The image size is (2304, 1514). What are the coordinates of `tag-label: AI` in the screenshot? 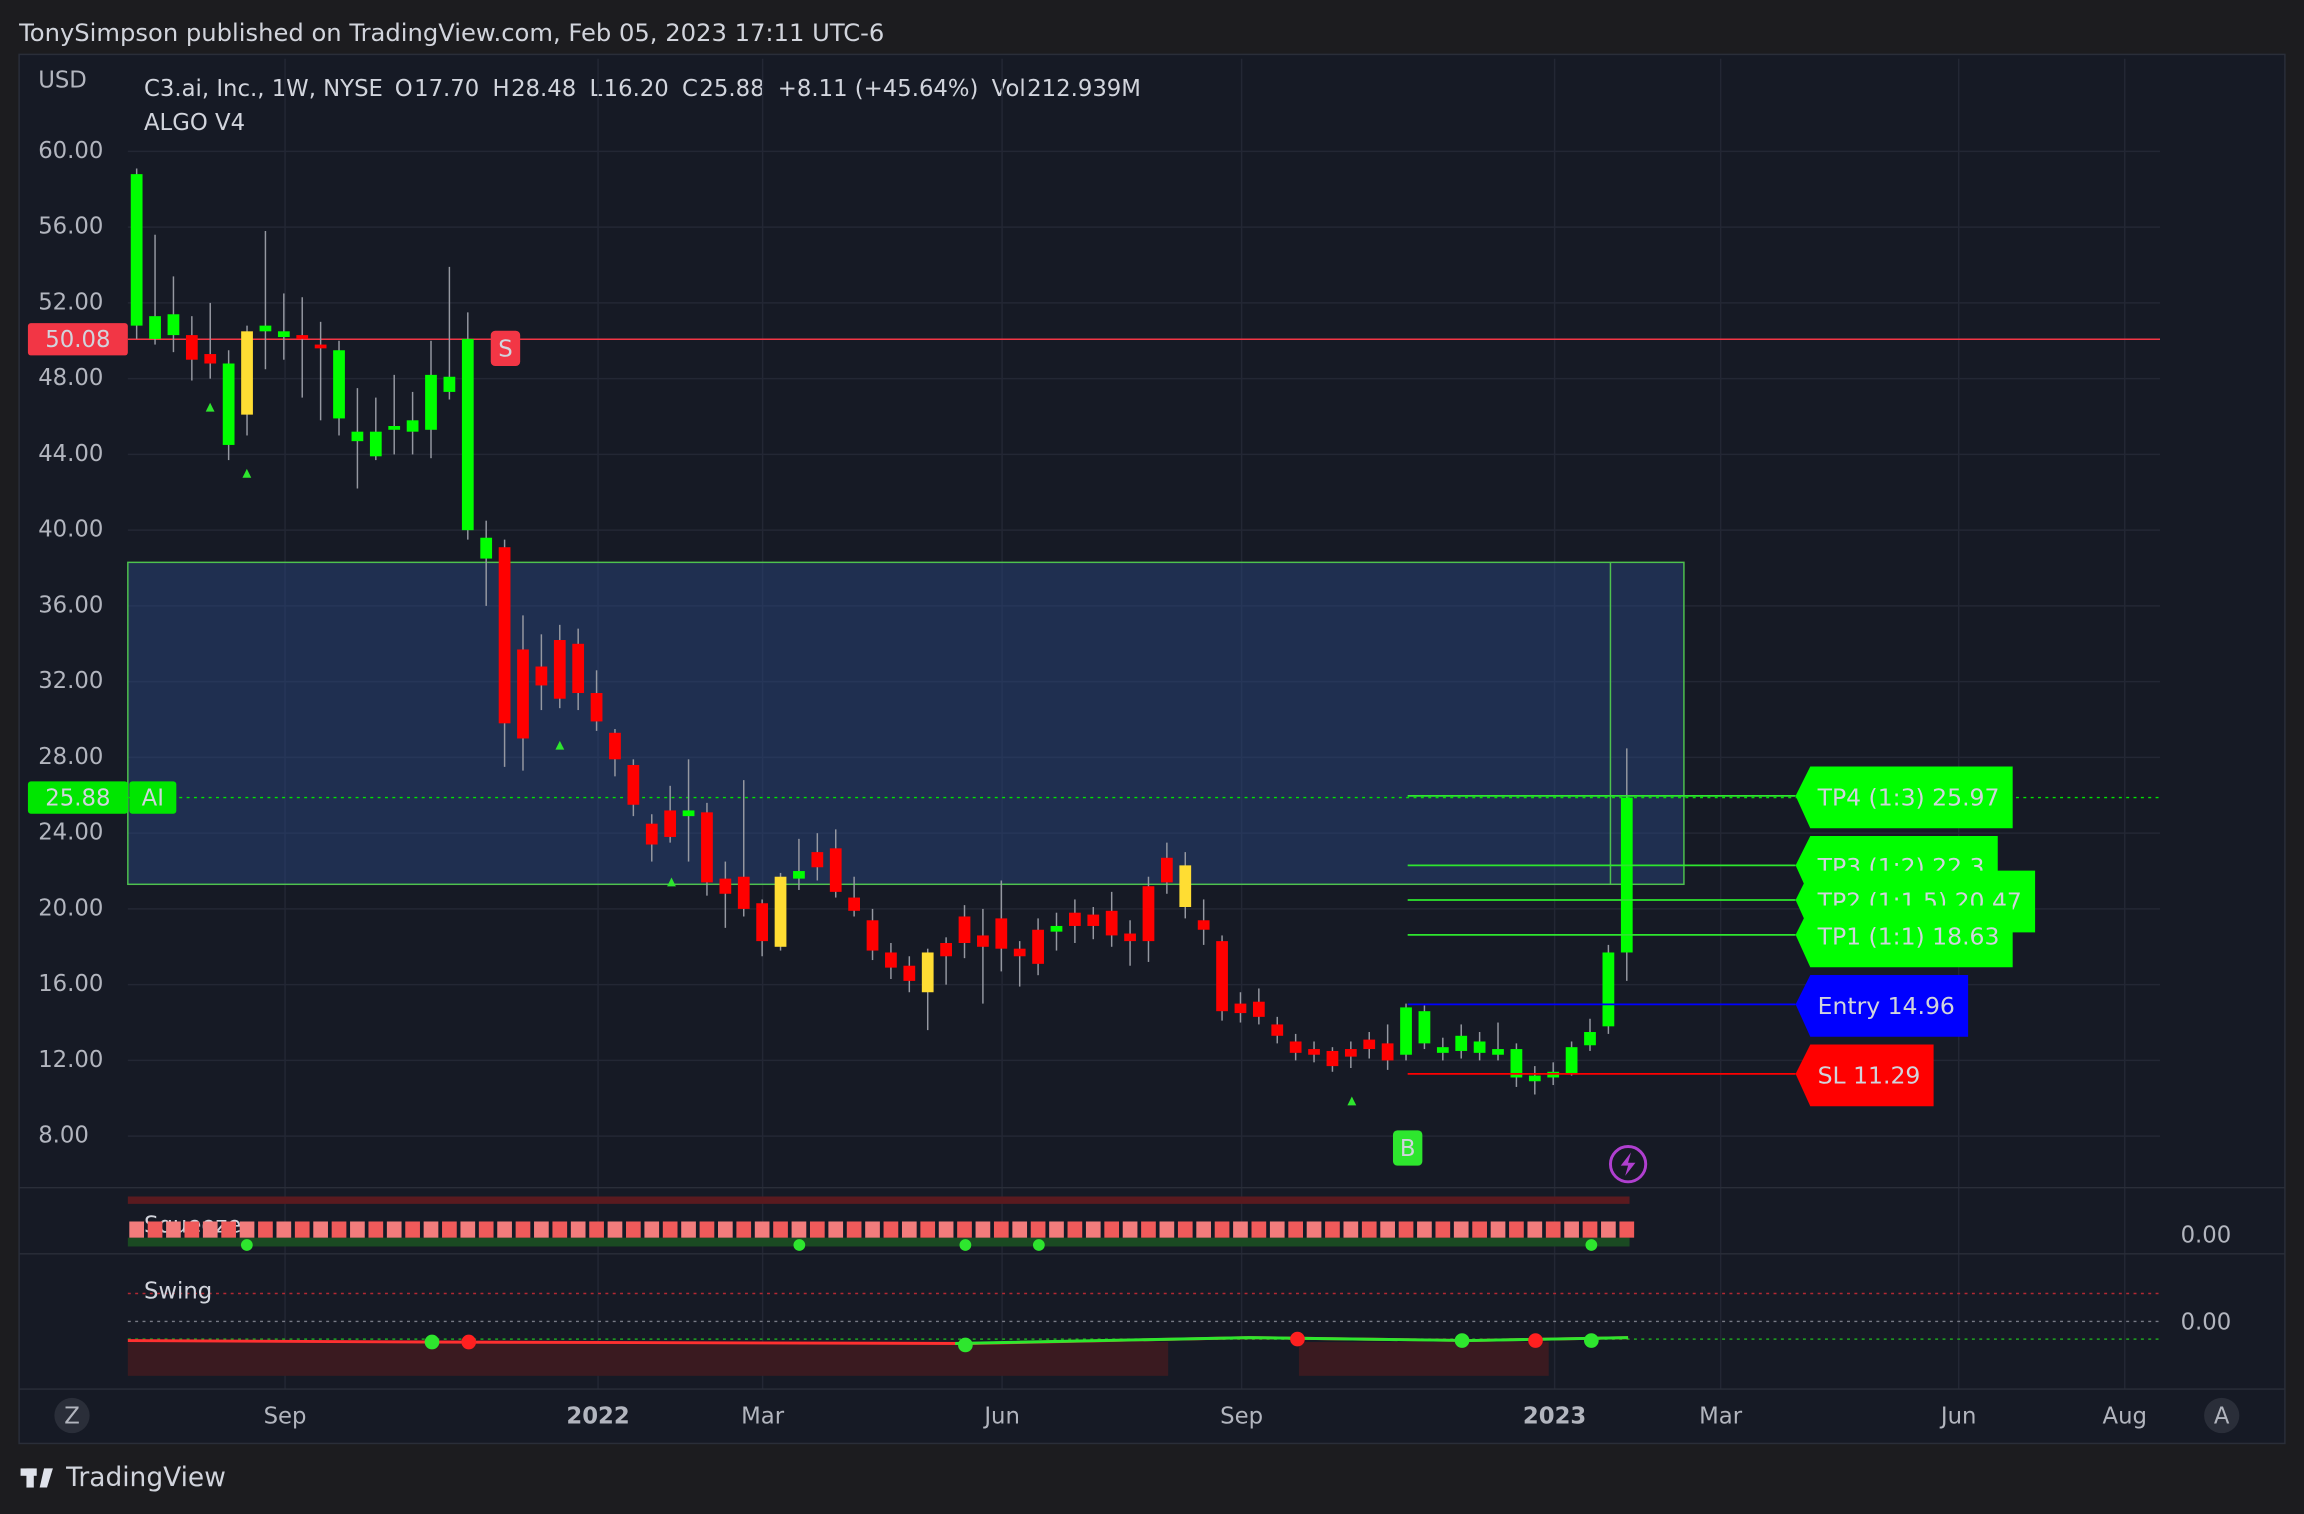 It's located at (153, 799).